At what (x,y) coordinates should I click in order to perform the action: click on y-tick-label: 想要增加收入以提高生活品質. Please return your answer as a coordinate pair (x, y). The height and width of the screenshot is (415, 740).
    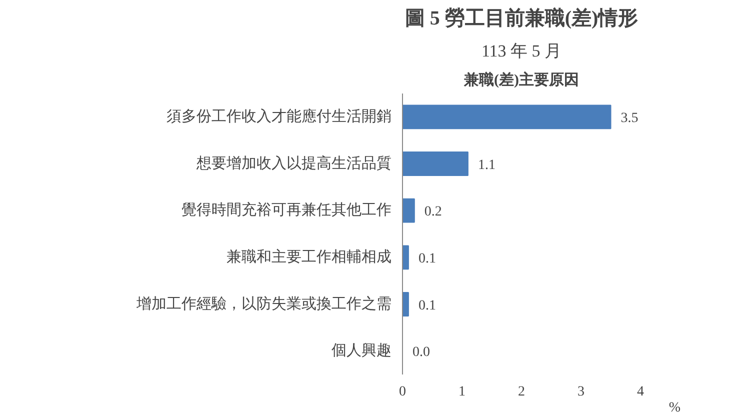
    Looking at the image, I should click on (294, 163).